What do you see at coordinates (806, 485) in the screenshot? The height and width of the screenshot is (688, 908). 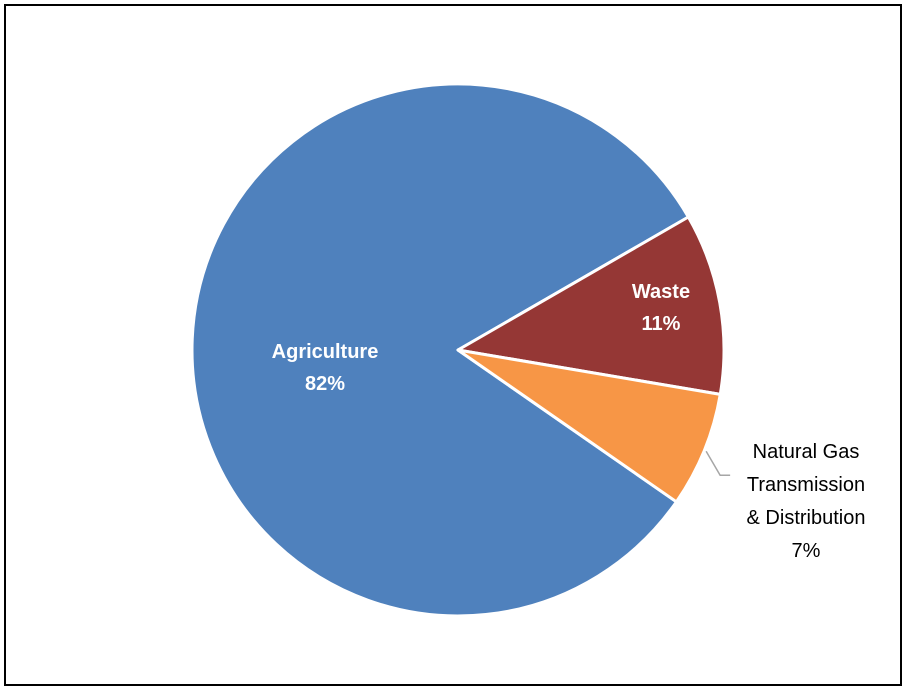 I see `slice-label-line: Transmission` at bounding box center [806, 485].